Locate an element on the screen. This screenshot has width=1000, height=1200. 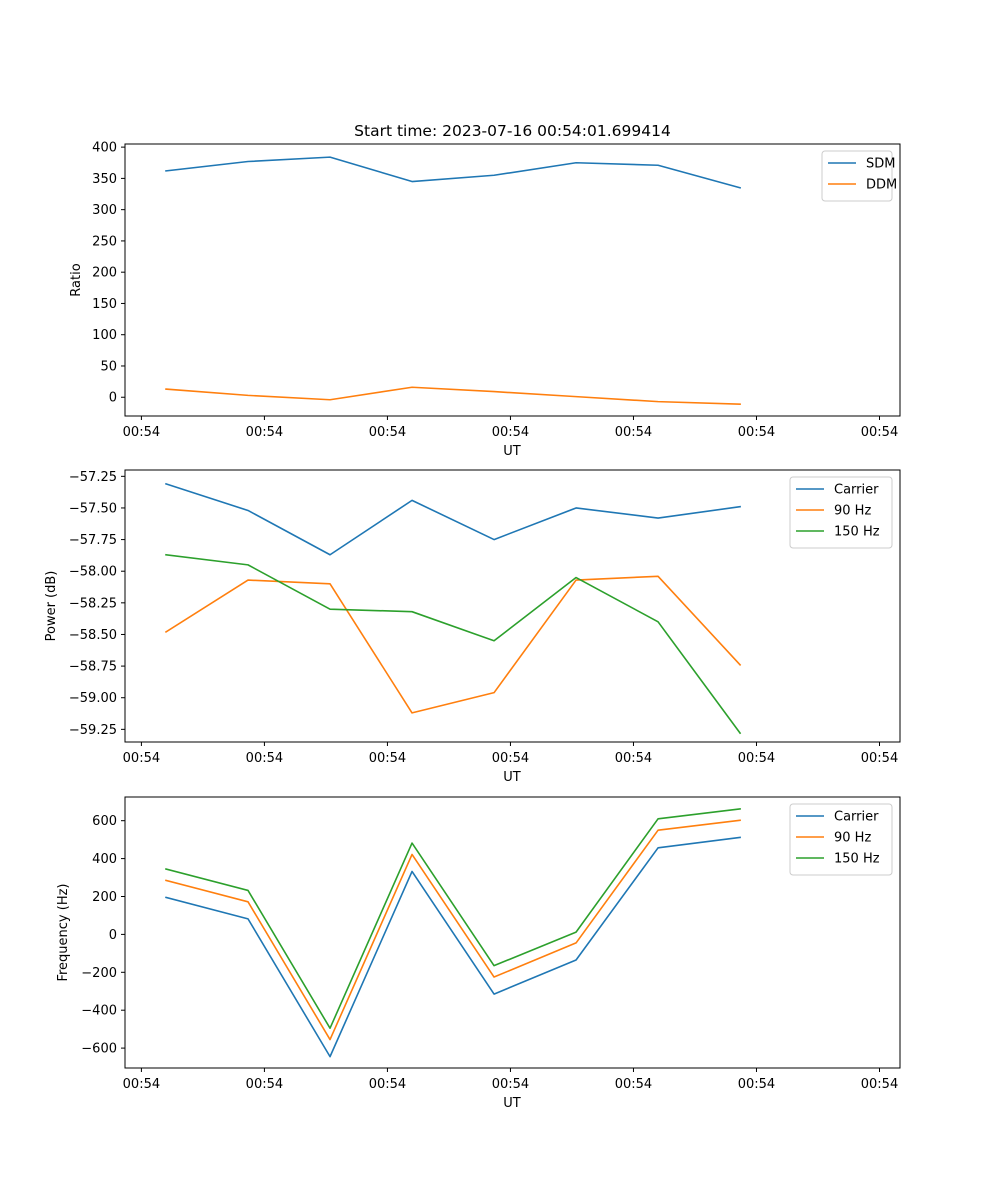
frequency-ytick-label: −400 is located at coordinates (99, 1011).